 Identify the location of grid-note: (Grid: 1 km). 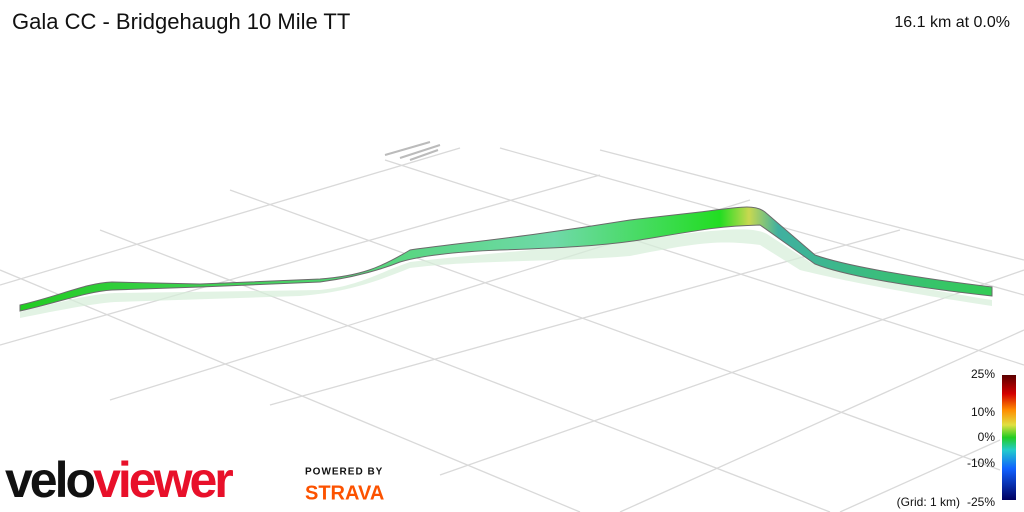
(928, 502).